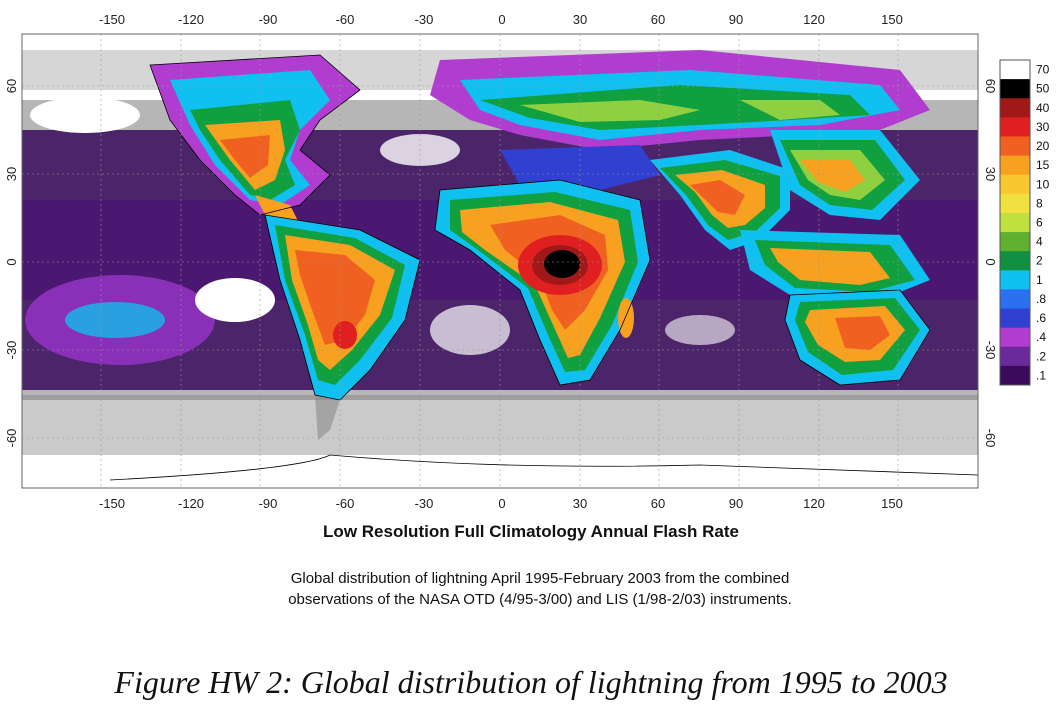  Describe the element at coordinates (268, 19) in the screenshot. I see `lon-tick-top: -90` at that location.